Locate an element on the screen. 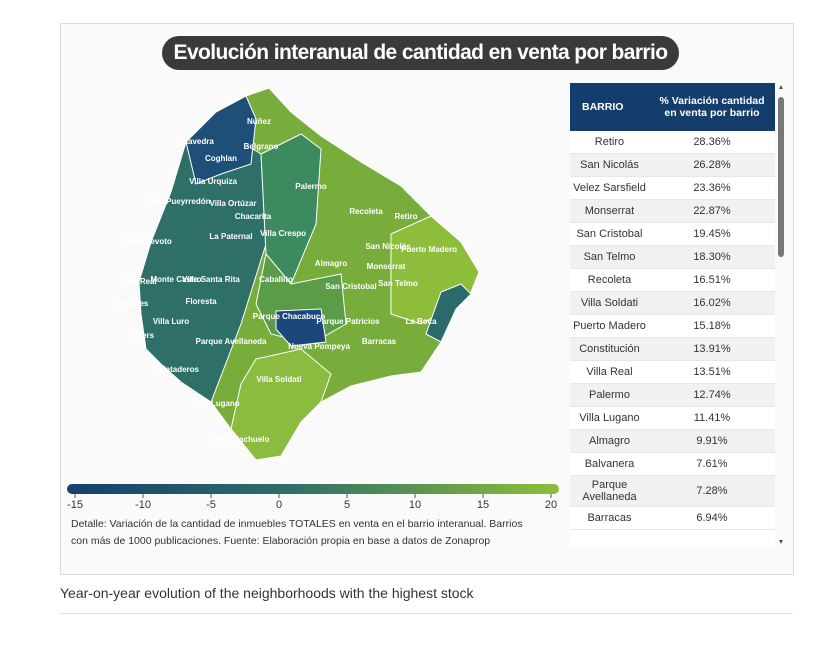 Image resolution: width=830 pixels, height=649 pixels. value-cell: 16.51% is located at coordinates (711, 280).